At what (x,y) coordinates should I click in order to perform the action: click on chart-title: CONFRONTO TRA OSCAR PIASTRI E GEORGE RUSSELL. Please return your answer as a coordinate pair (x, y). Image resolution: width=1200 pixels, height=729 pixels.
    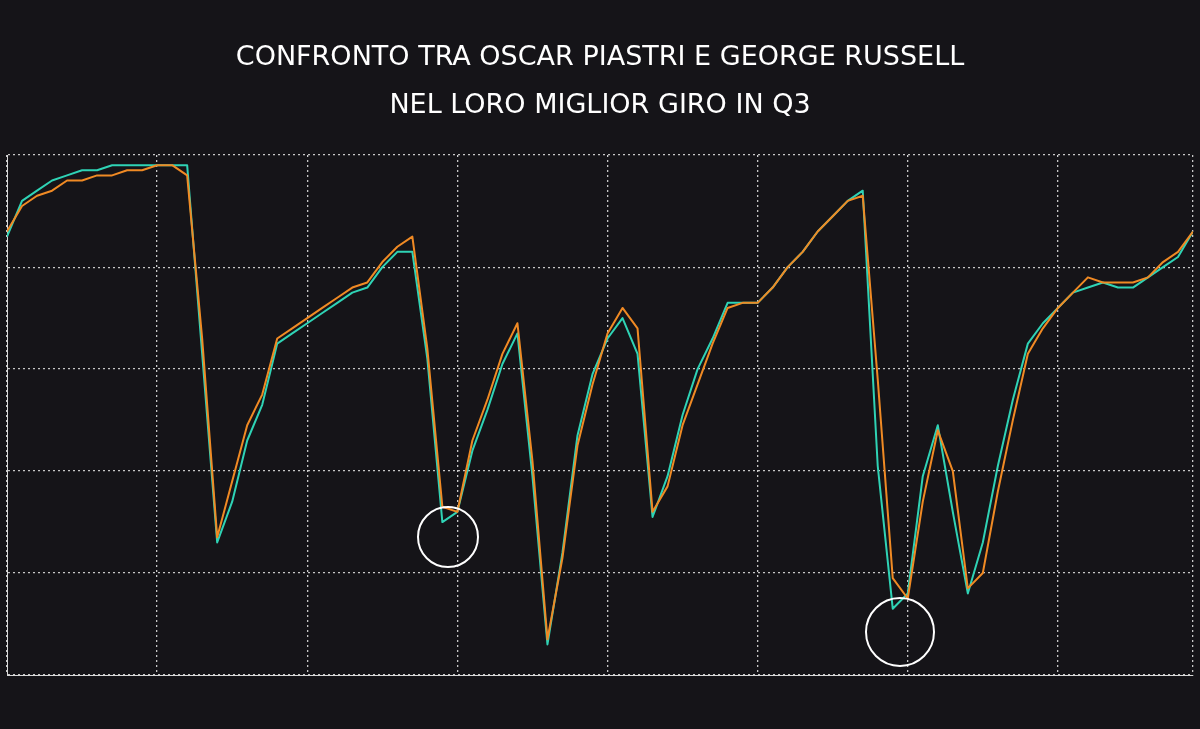
    Looking at the image, I should click on (600, 56).